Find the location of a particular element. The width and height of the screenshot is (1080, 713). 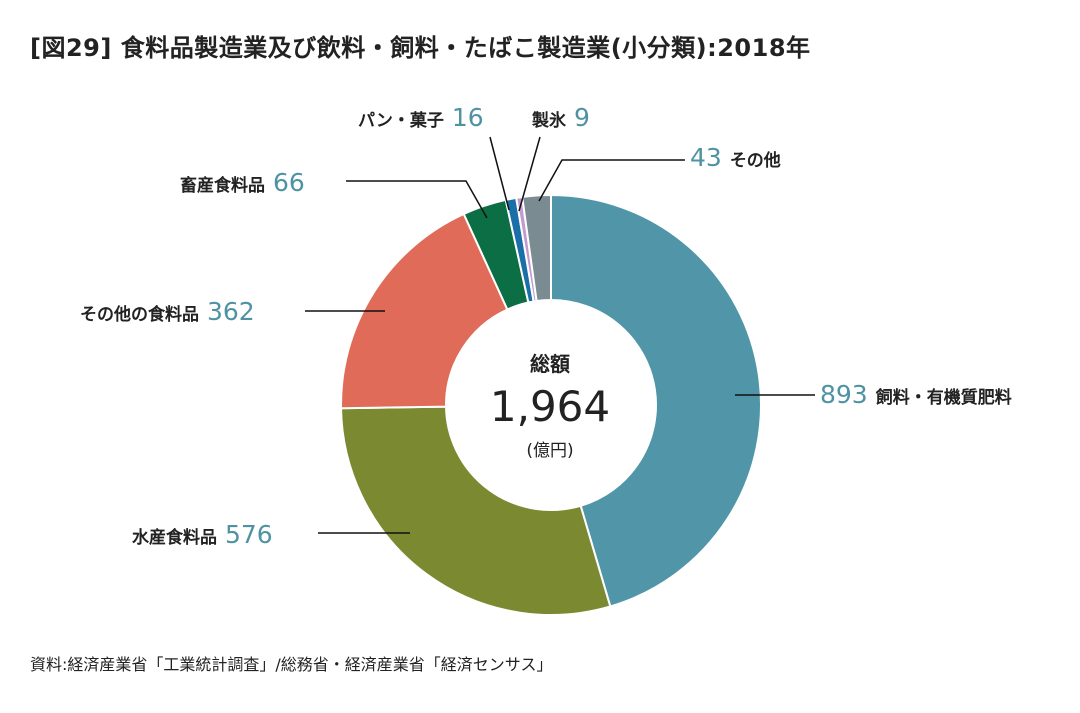

label-slice-5: 製氷 9 is located at coordinates (561, 117).